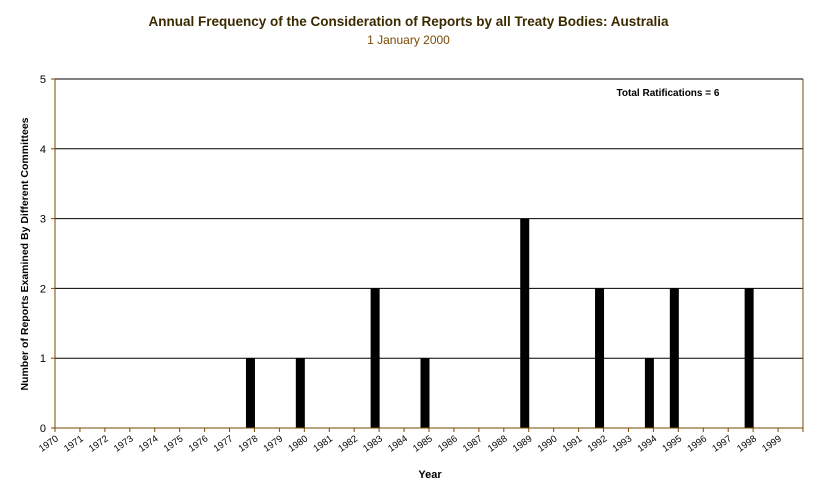 The width and height of the screenshot is (817, 496). Describe the element at coordinates (473, 443) in the screenshot. I see `x-tick-label: 1987` at that location.